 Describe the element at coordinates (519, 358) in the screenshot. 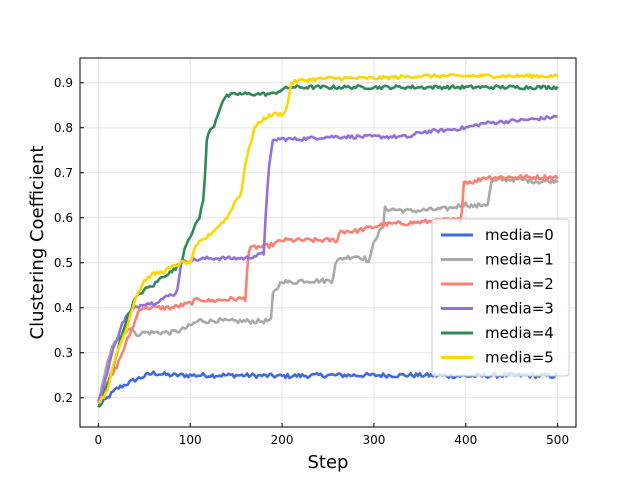

I see `legend-label: media=5` at that location.